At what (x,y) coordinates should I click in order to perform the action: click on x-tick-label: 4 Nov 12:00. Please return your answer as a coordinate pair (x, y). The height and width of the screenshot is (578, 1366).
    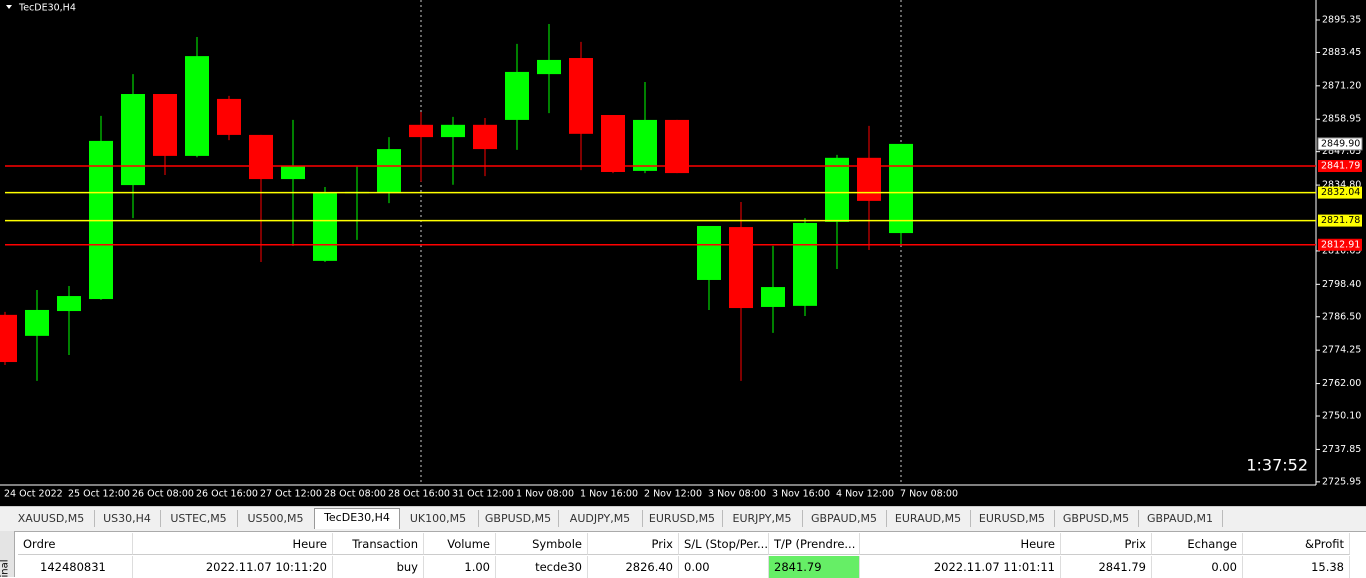
    Looking at the image, I should click on (865, 494).